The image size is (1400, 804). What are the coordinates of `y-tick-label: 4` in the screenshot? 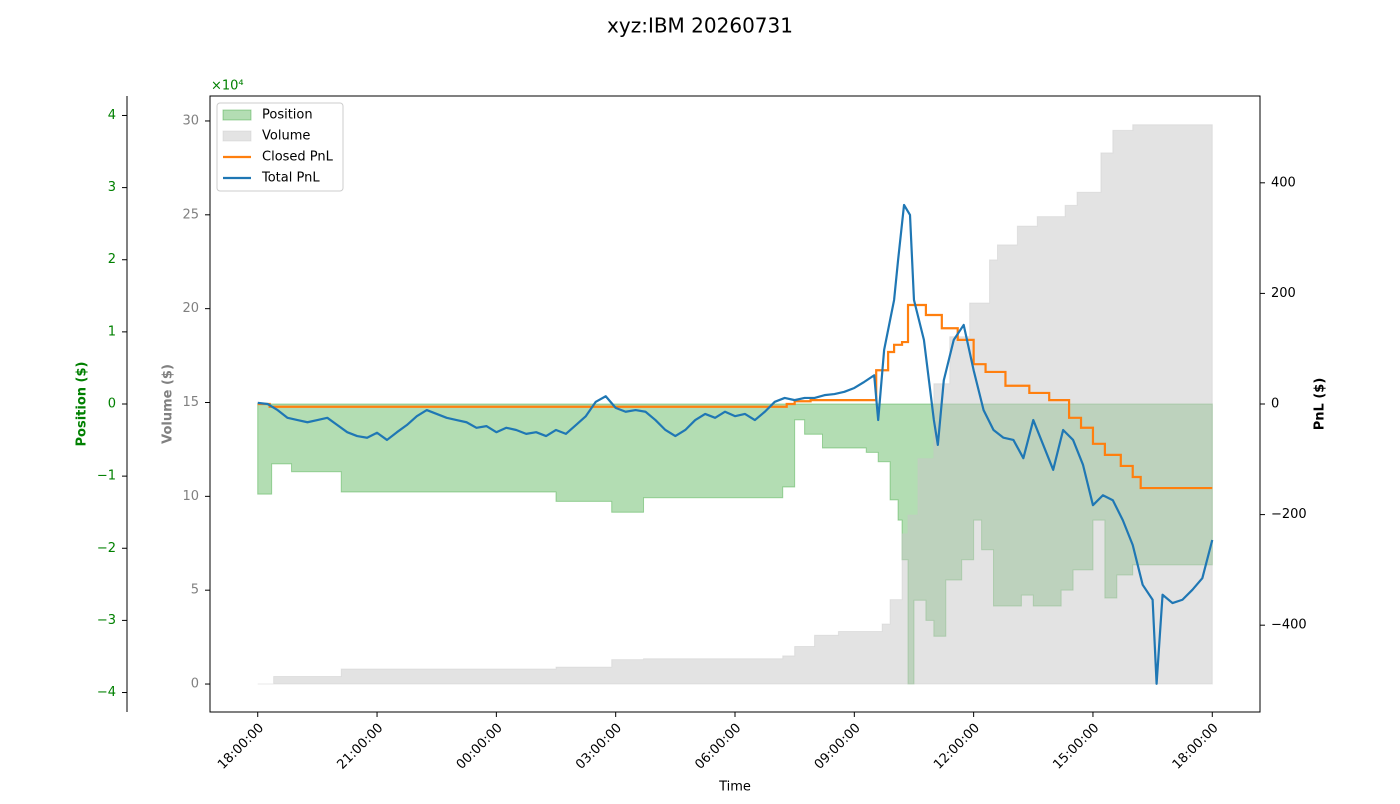 It's located at (112, 115).